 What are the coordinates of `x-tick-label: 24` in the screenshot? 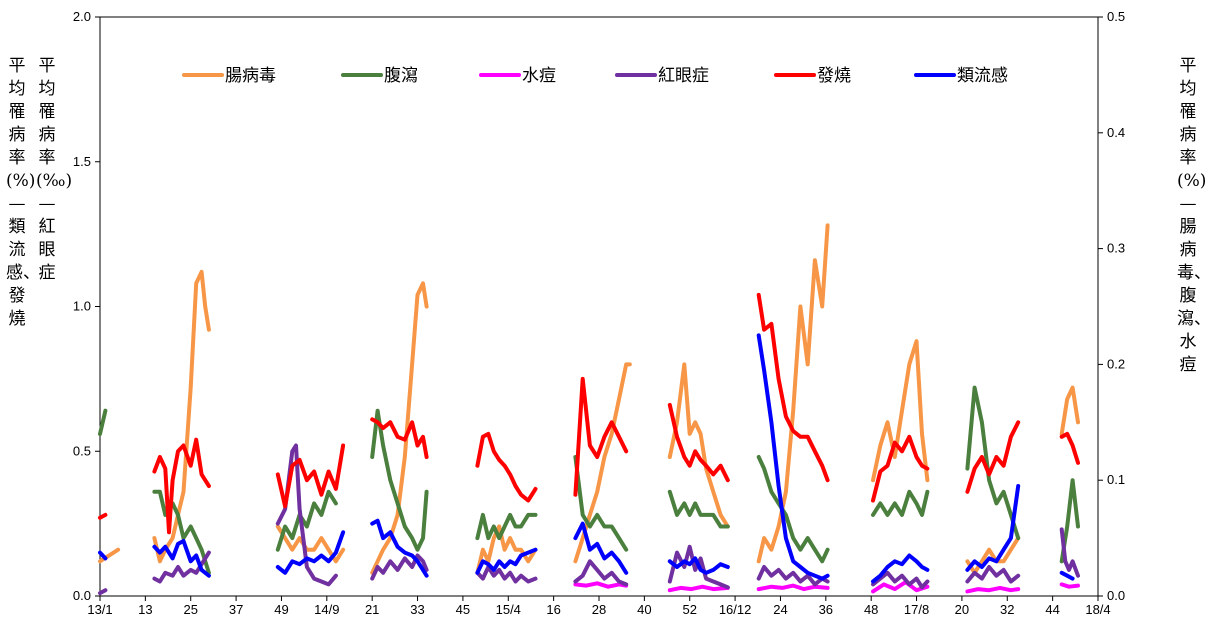 It's located at (780, 609).